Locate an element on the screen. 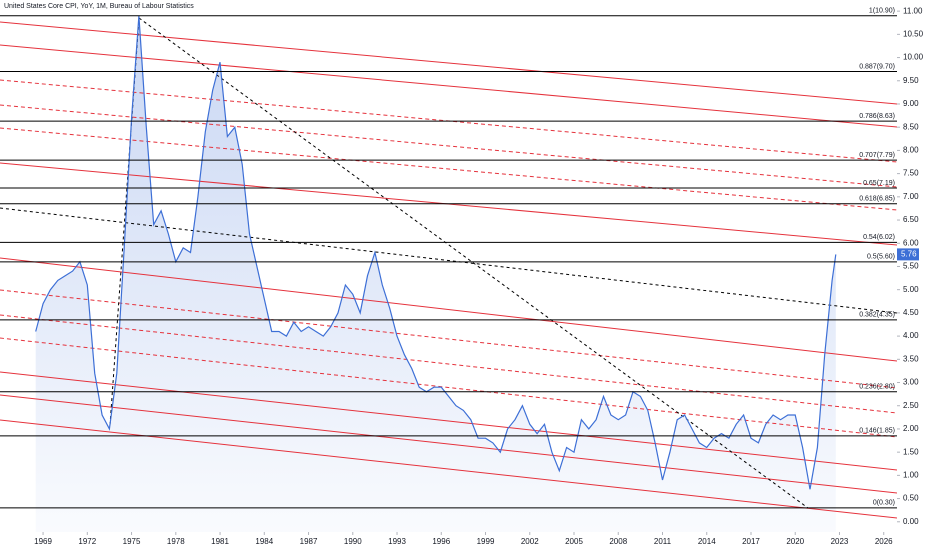  x-tick-label: 1996 is located at coordinates (441, 541).